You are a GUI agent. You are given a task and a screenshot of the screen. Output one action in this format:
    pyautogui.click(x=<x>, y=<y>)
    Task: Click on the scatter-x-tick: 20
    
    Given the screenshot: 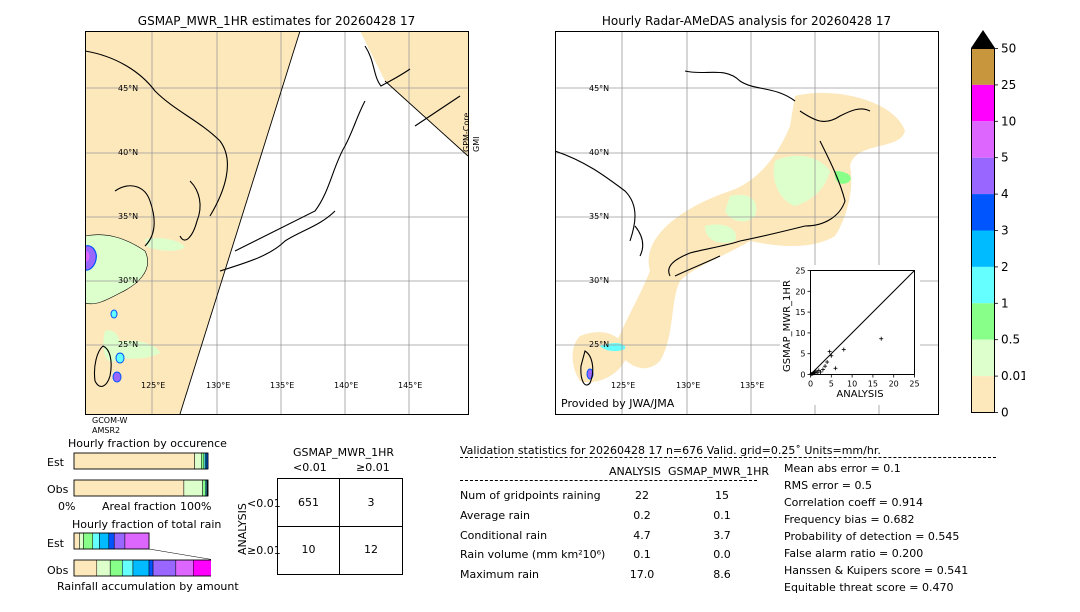 What is the action you would take?
    pyautogui.click(x=894, y=384)
    